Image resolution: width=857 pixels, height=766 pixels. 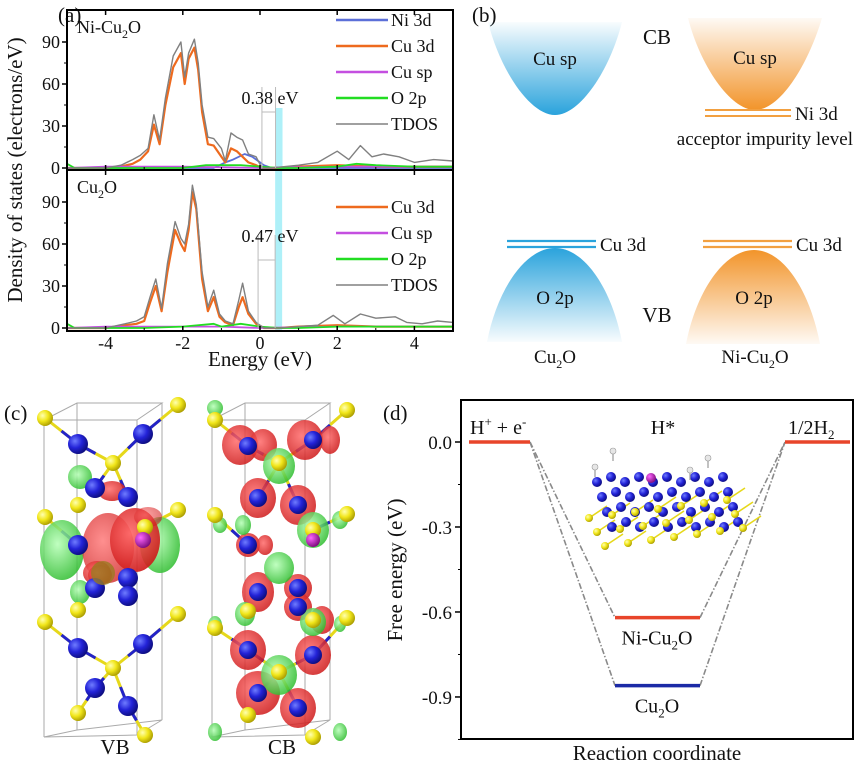 I want to click on y-tick-label: -0.3, so click(x=437, y=528).